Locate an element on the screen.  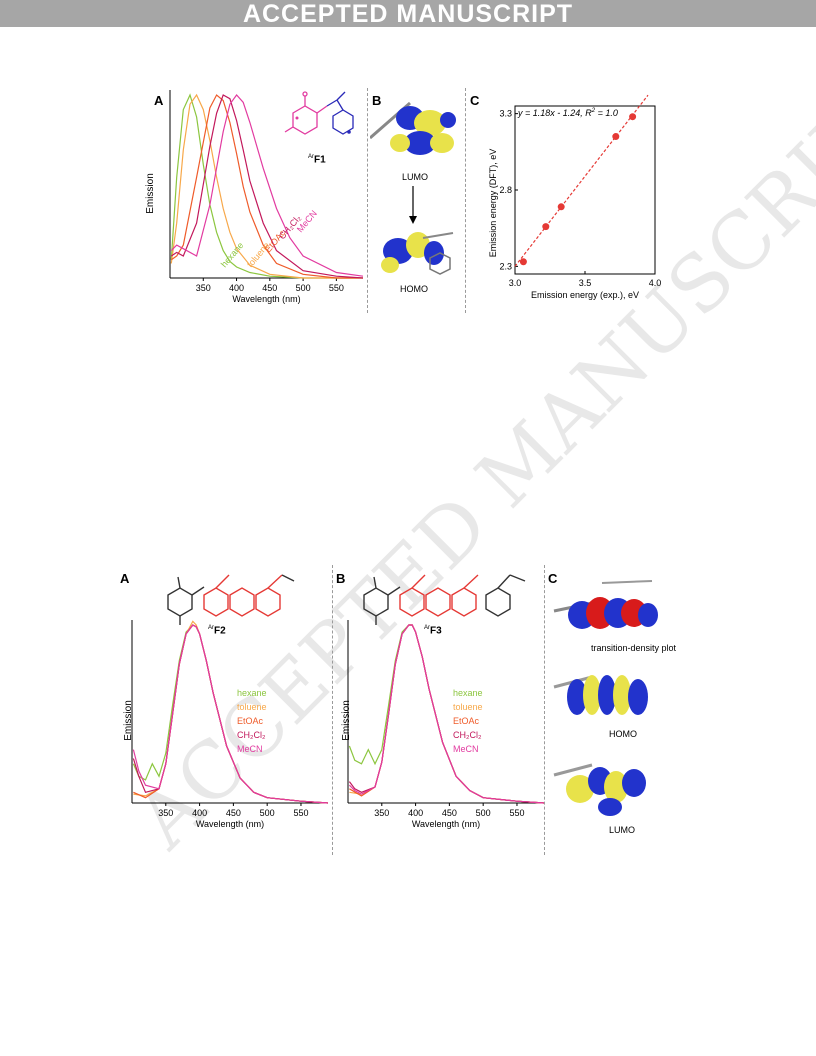
fig2-homo-orbital-image is located at coordinates (600, 695).